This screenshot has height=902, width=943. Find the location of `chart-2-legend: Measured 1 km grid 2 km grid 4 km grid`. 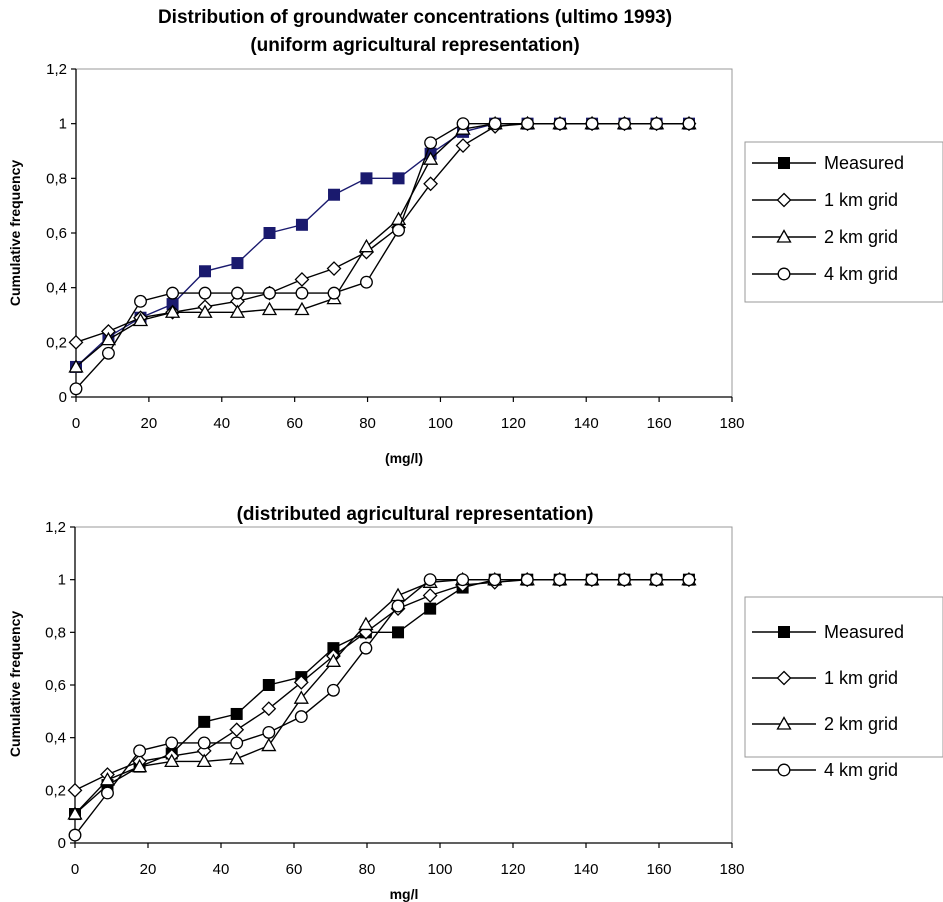

chart-2-legend: Measured 1 km grid 2 km grid 4 km grid is located at coordinates (843, 688).